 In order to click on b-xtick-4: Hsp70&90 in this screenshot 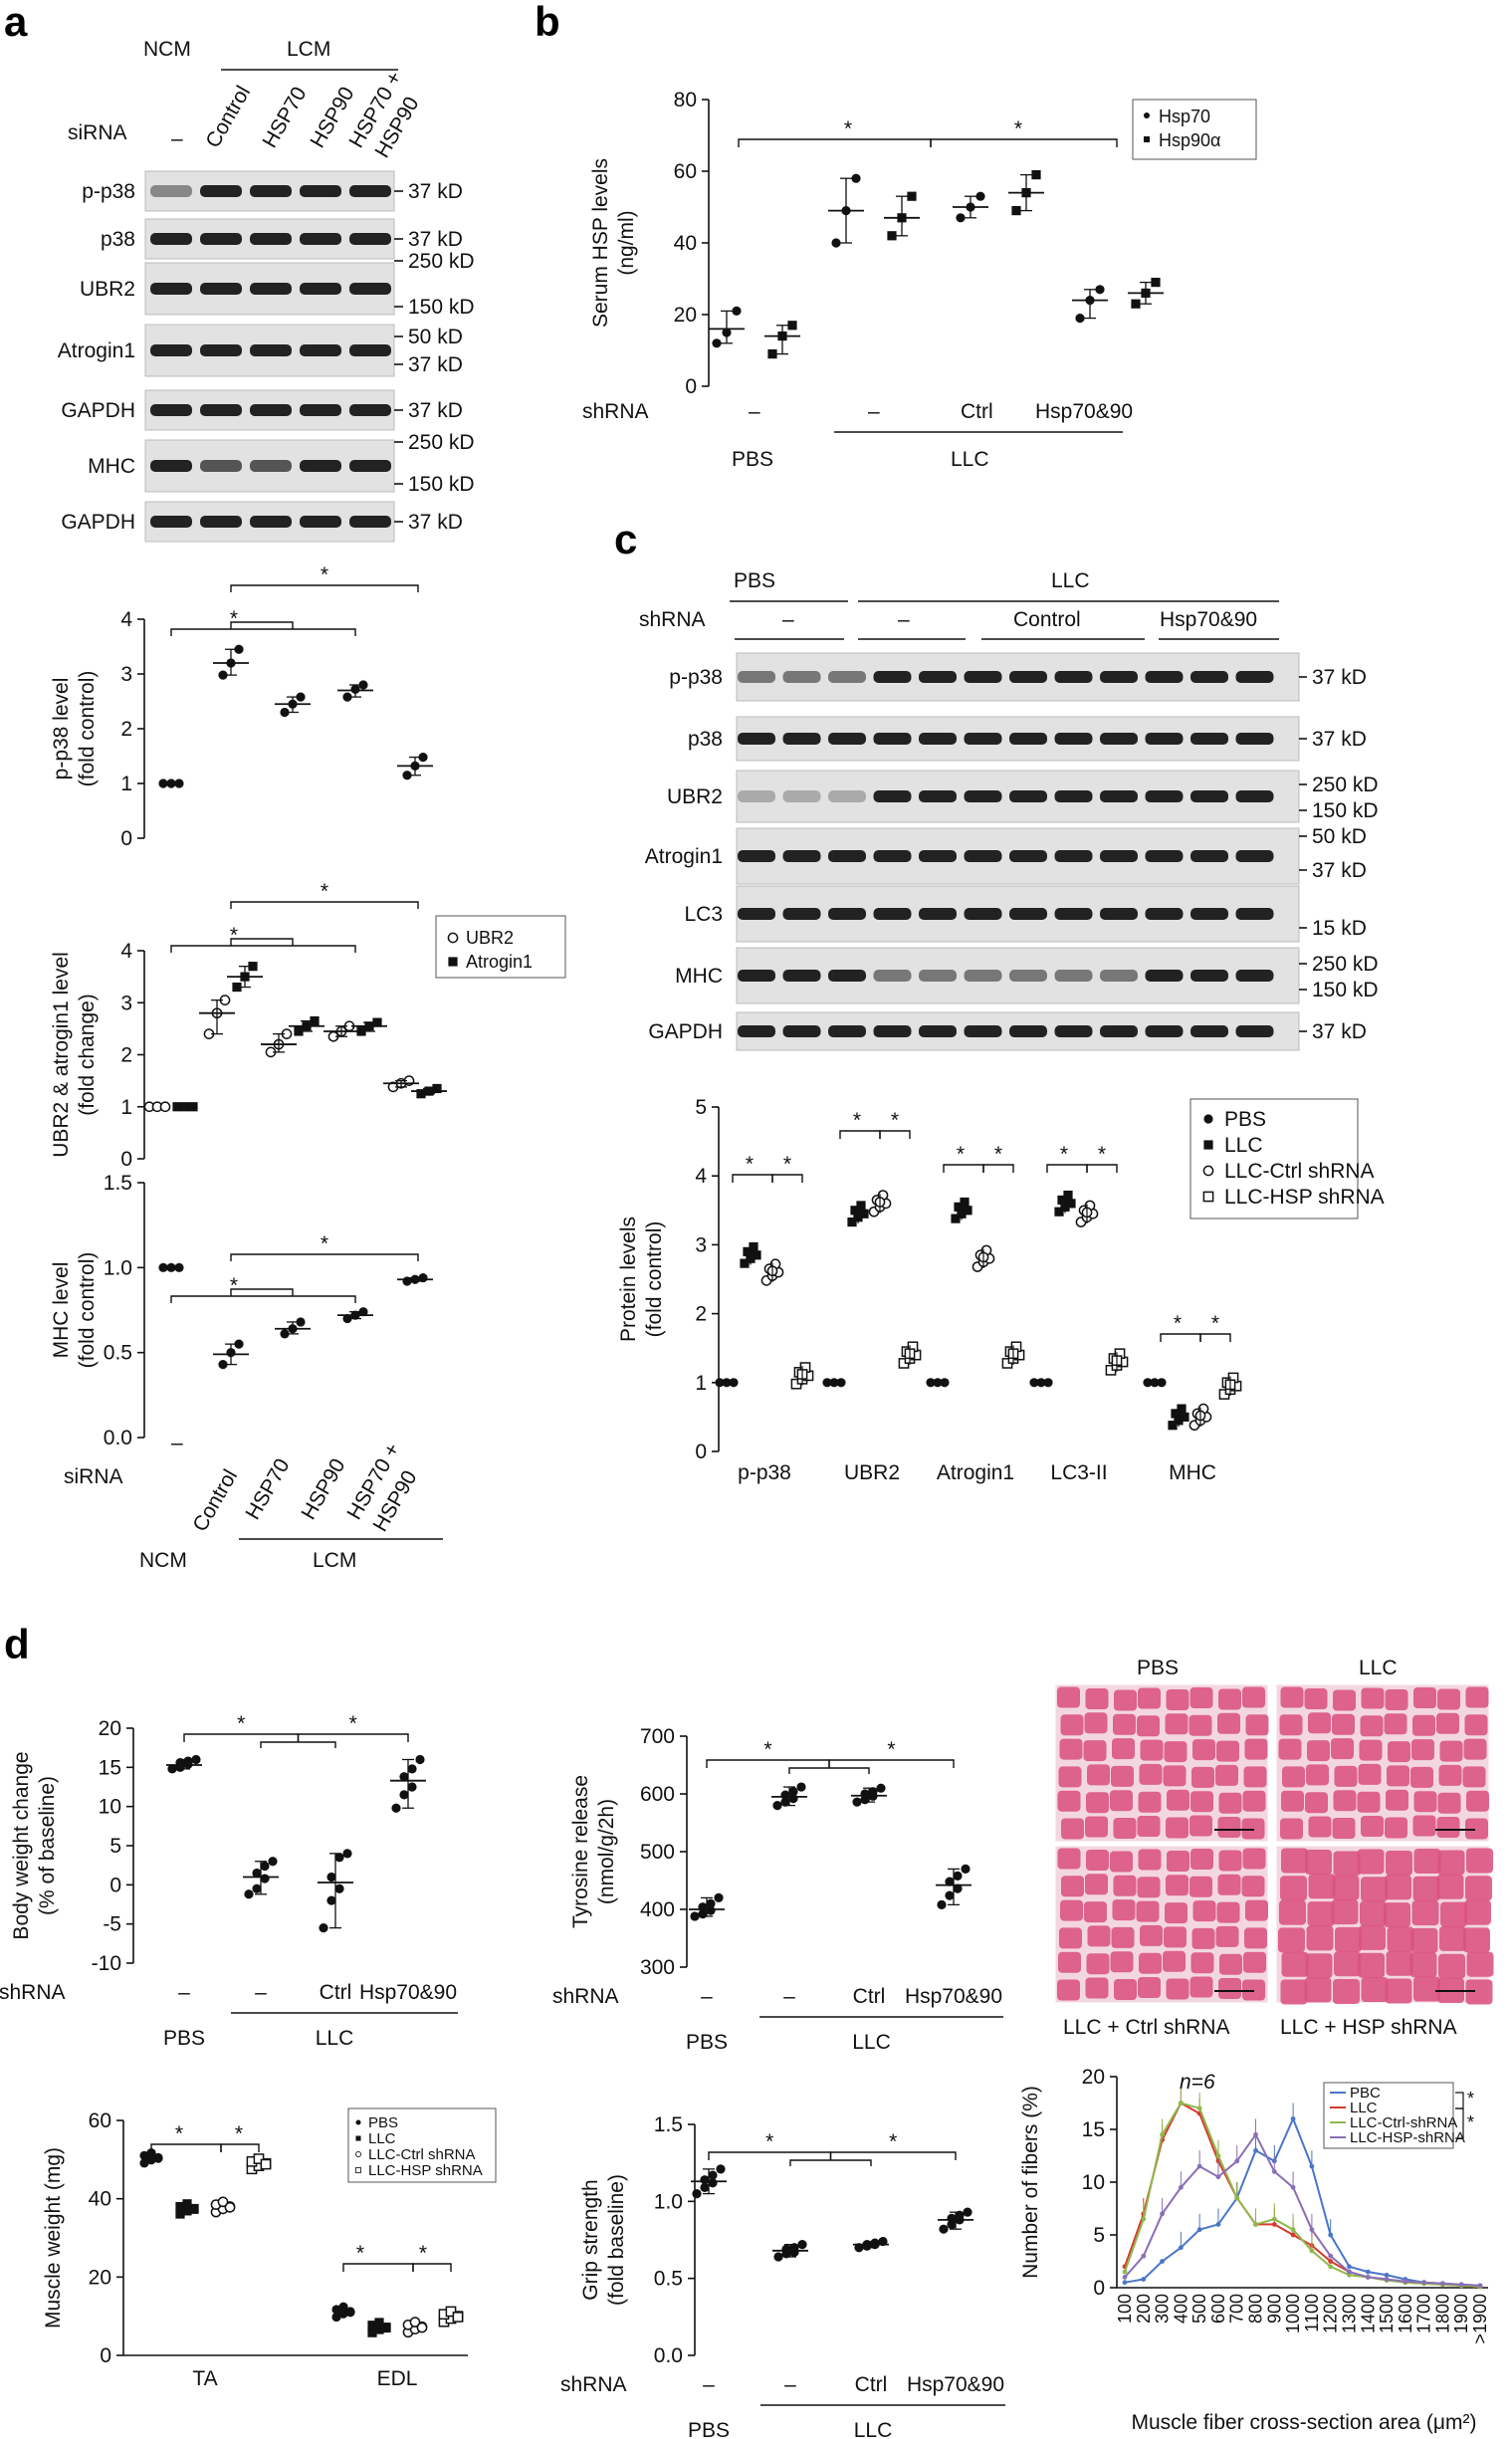, I will do `click(1084, 411)`.